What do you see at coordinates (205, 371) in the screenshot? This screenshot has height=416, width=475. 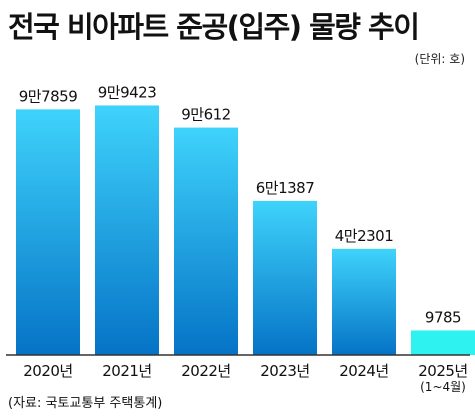 I see `category-label: 2022년` at bounding box center [205, 371].